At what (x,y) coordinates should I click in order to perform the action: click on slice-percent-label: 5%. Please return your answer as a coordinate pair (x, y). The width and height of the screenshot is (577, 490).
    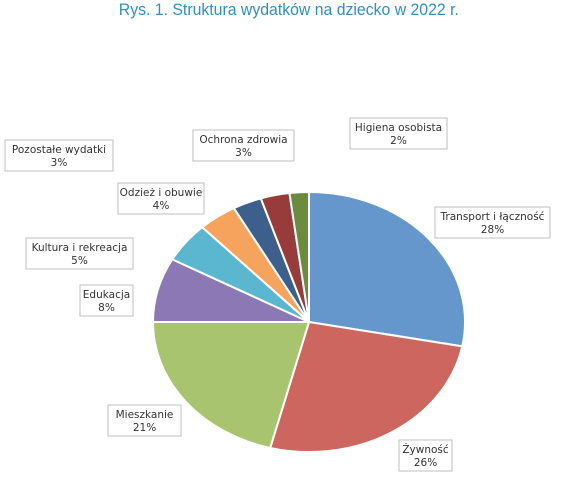
    Looking at the image, I should click on (79, 261).